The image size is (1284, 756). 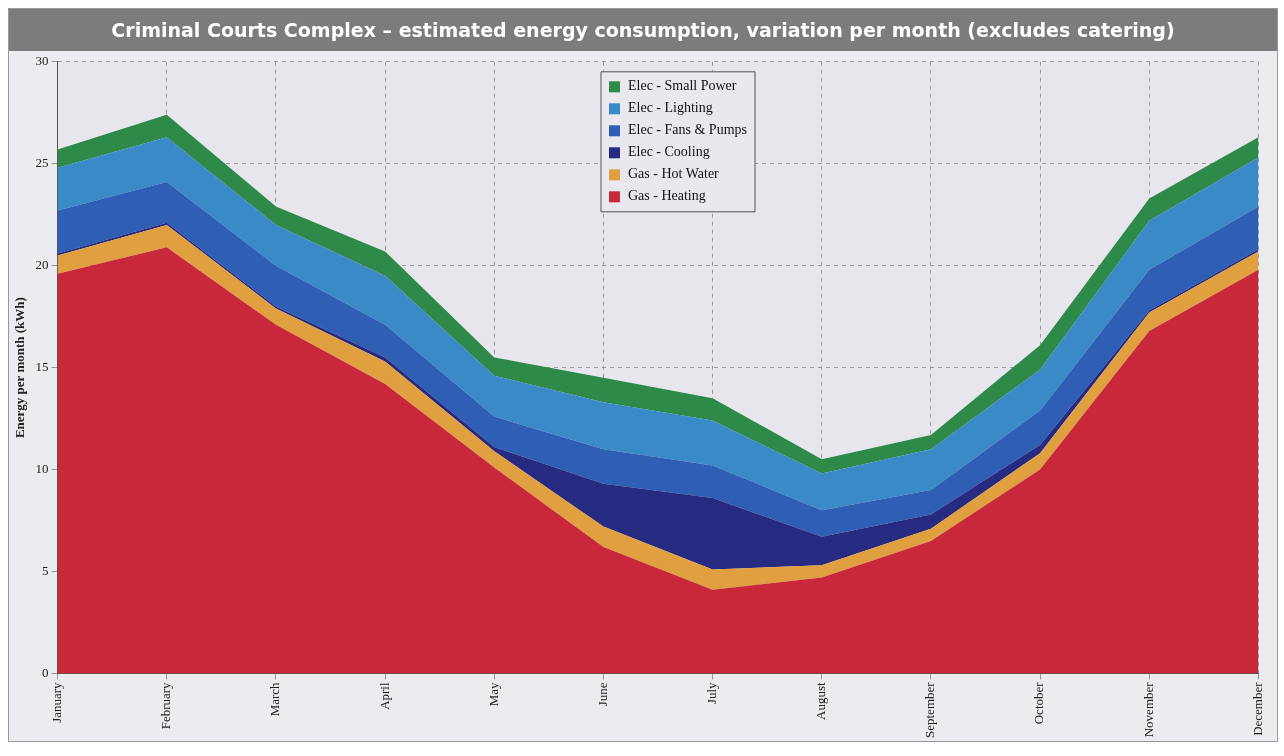 I want to click on legend-label: Elec - Cooling, so click(x=669, y=152).